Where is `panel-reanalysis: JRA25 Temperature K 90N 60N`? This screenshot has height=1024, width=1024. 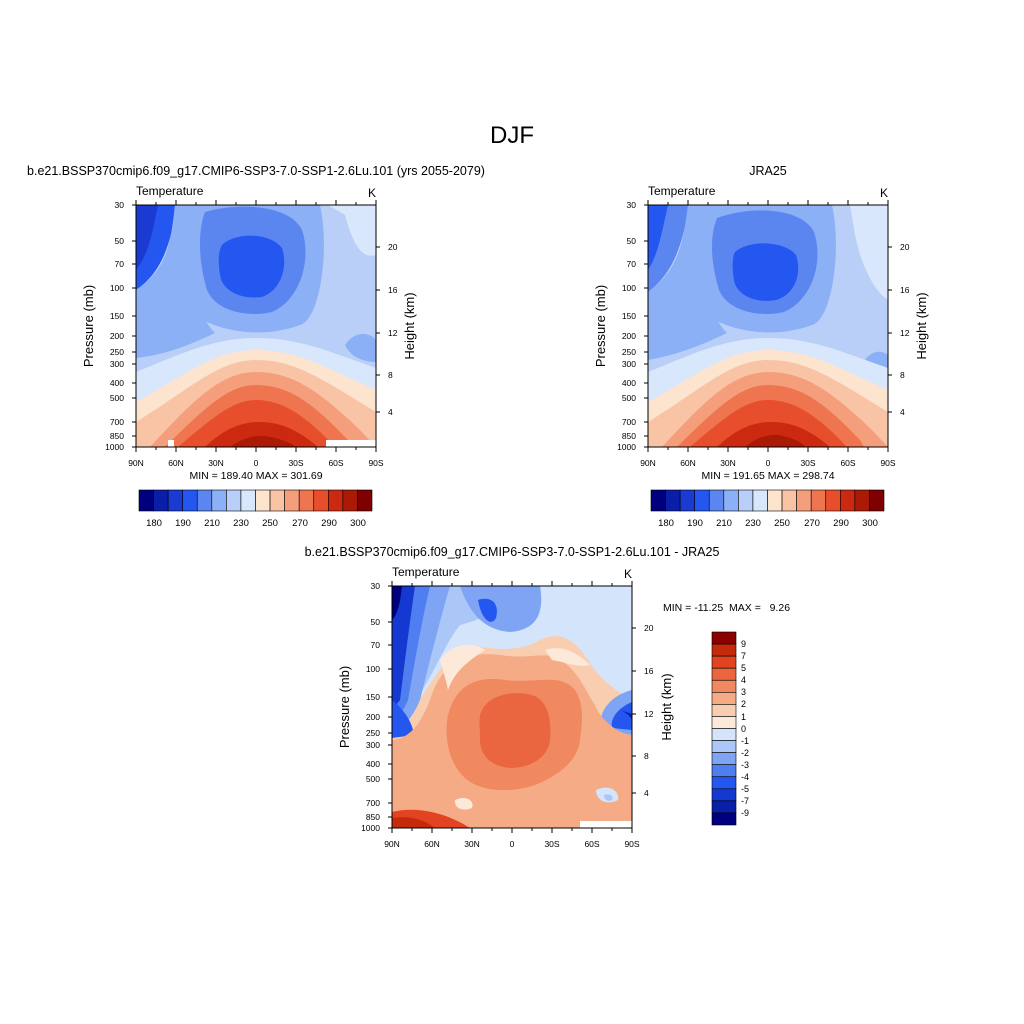 panel-reanalysis: JRA25 Temperature K 90N 60N is located at coordinates (761, 346).